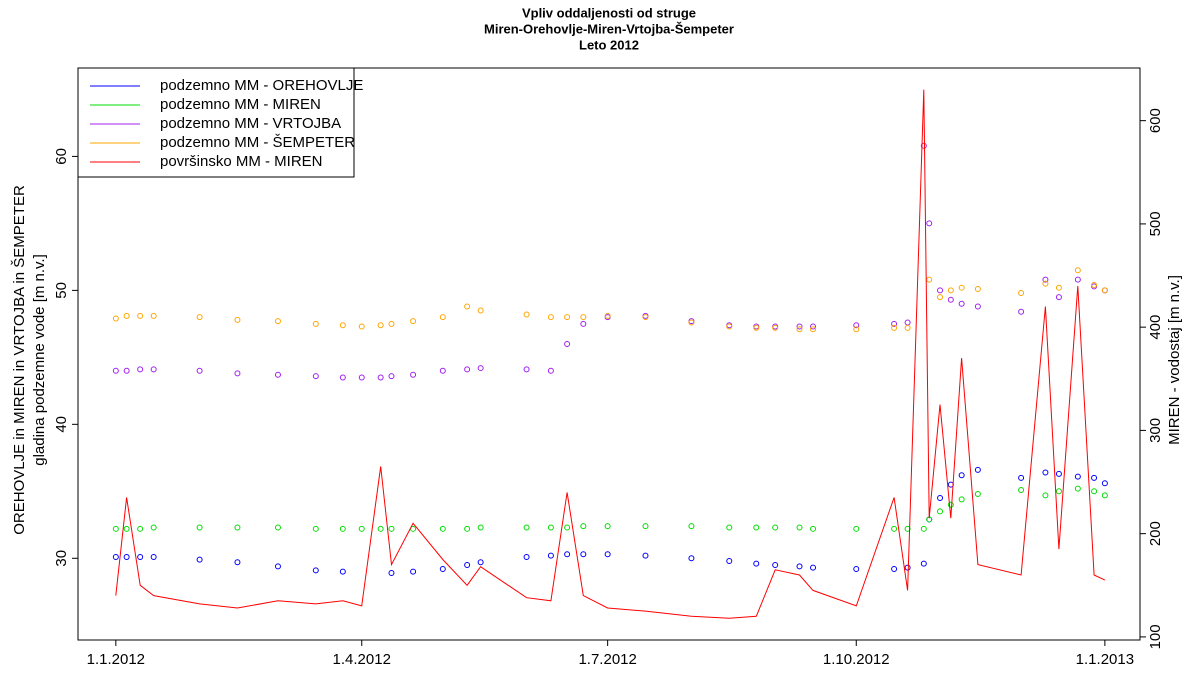 This screenshot has height=674, width=1184. What do you see at coordinates (609, 44) in the screenshot?
I see `chart-subtitle: Leto 2012` at bounding box center [609, 44].